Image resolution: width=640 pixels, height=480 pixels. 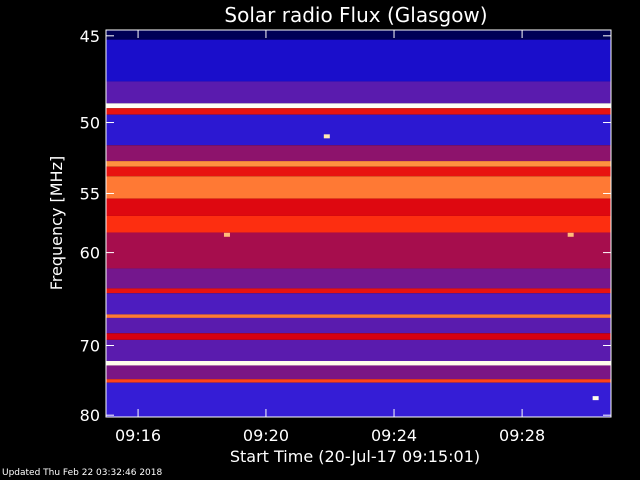 I want to click on y-tick-label: 55, so click(x=90, y=193).